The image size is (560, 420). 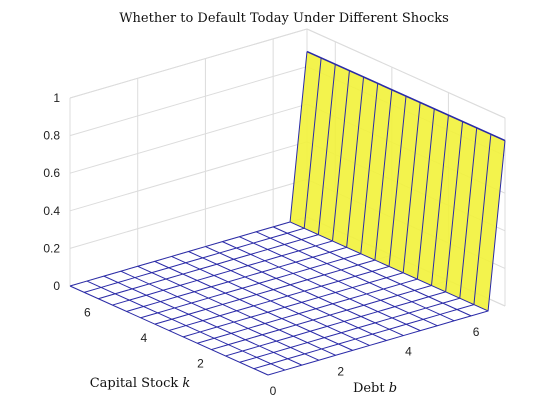 What do you see at coordinates (273, 391) in the screenshot?
I see `x-tick-label: 0` at bounding box center [273, 391].